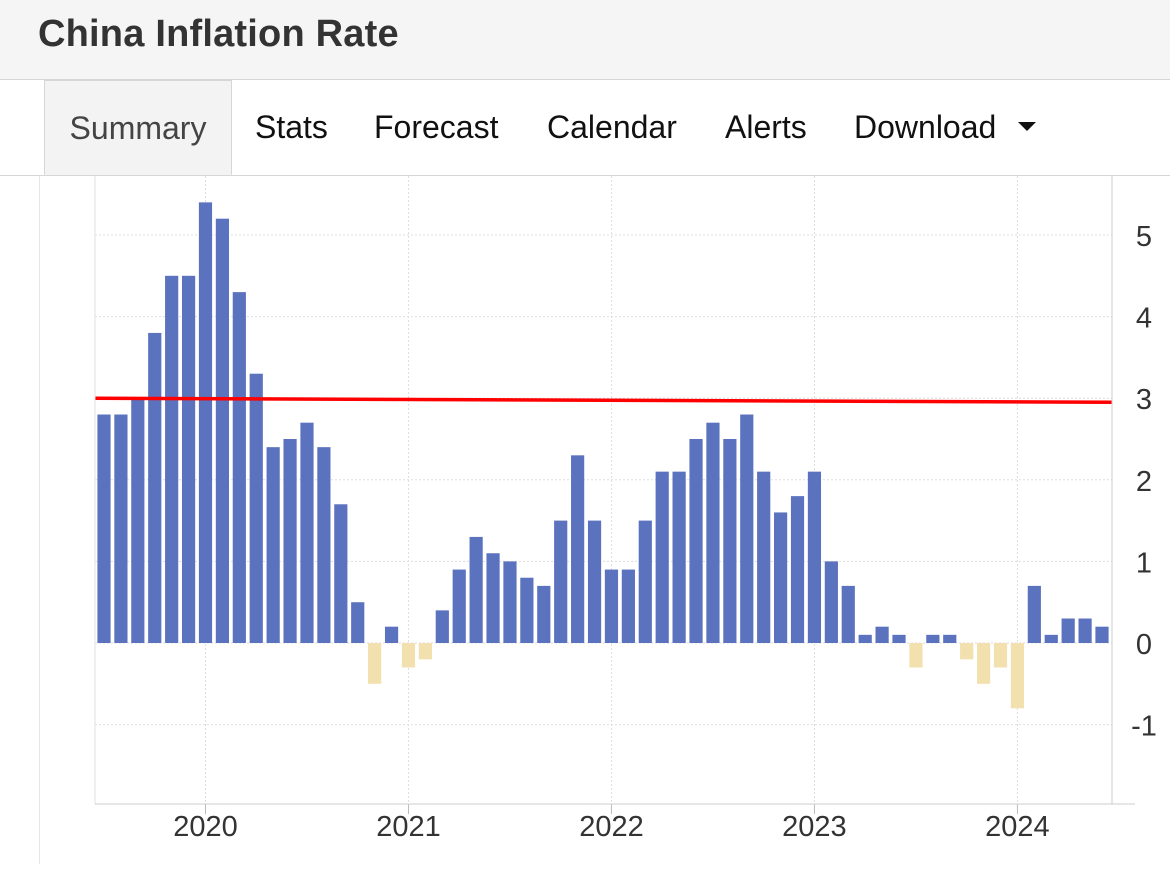 This screenshot has width=1170, height=869. What do you see at coordinates (205, 827) in the screenshot?
I see `x-tick-label: 2020` at bounding box center [205, 827].